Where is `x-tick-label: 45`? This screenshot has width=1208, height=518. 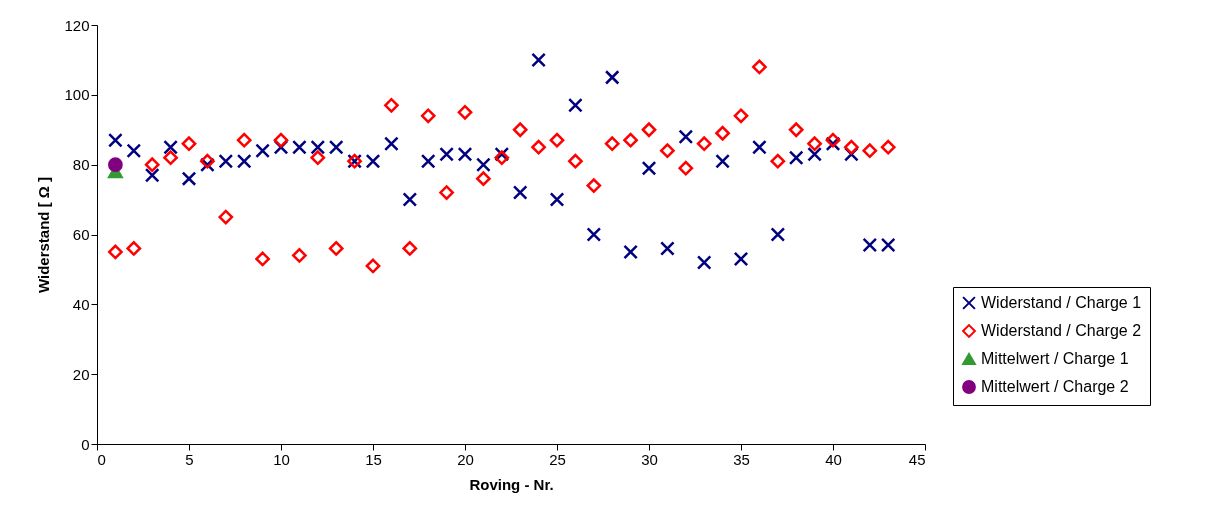
x-tick-label: 45 is located at coordinates (917, 459).